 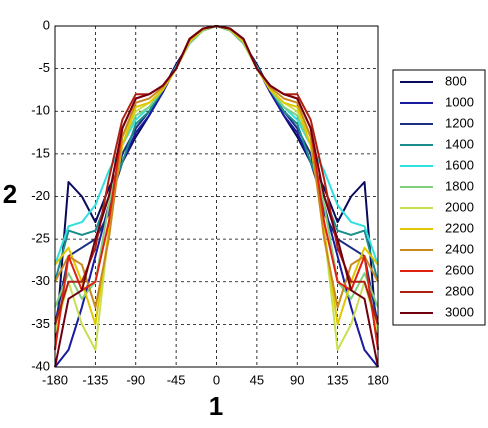 I want to click on y-tick-label: 0, so click(x=46, y=24).